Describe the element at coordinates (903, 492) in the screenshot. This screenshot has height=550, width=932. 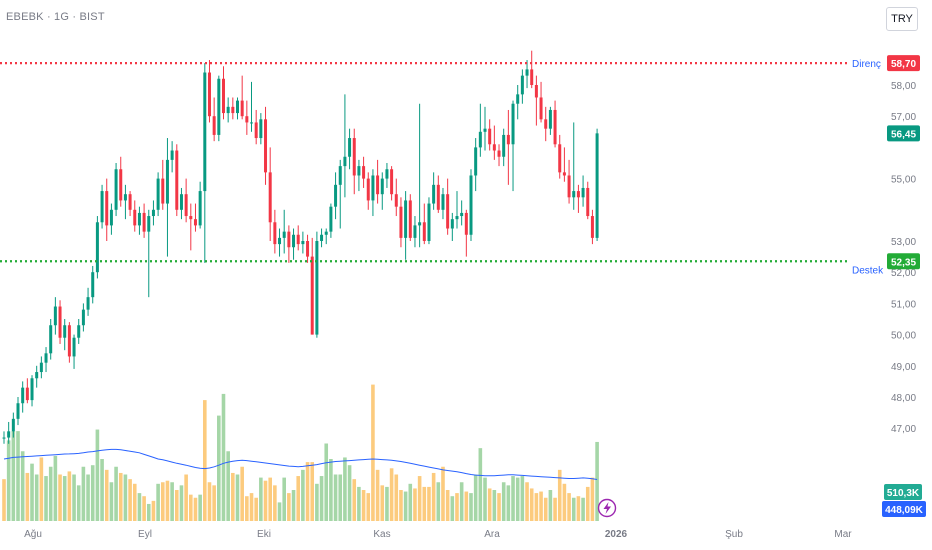
I see `volume-badge: 510,3K` at that location.